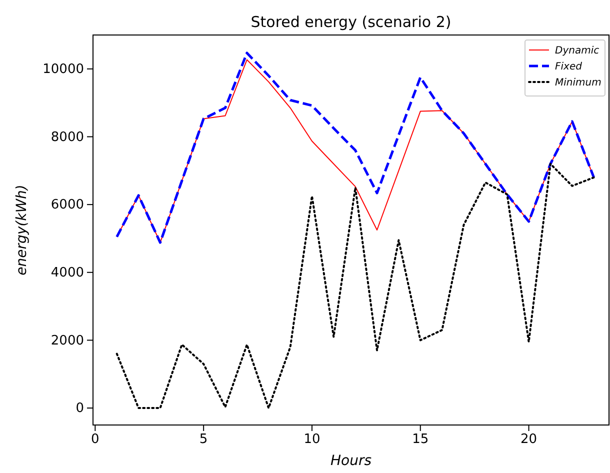 The image size is (610, 473). I want to click on legend-label: Dynamic, so click(577, 51).